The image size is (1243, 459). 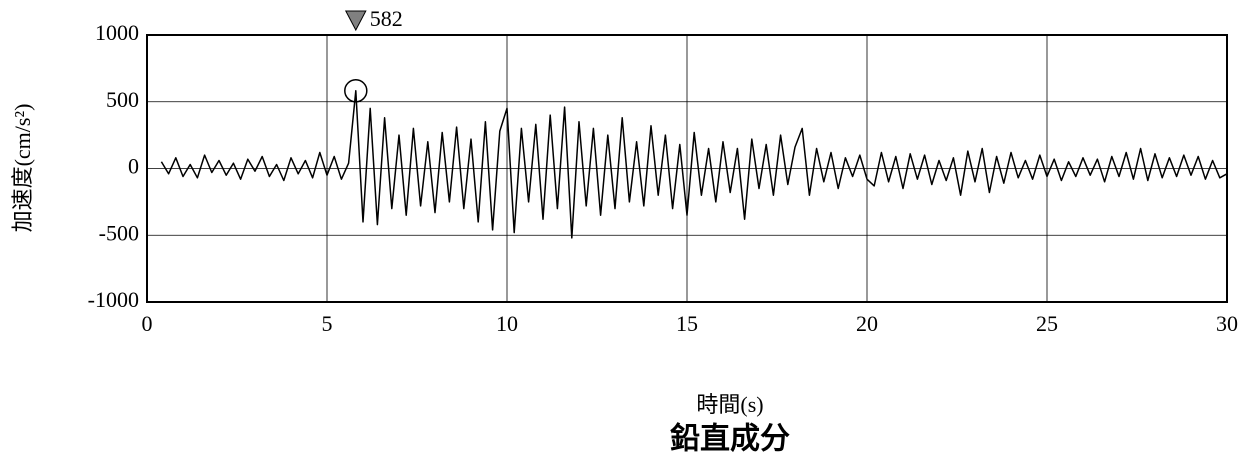 What do you see at coordinates (1227, 323) in the screenshot?
I see `x-tick-label: 30` at bounding box center [1227, 323].